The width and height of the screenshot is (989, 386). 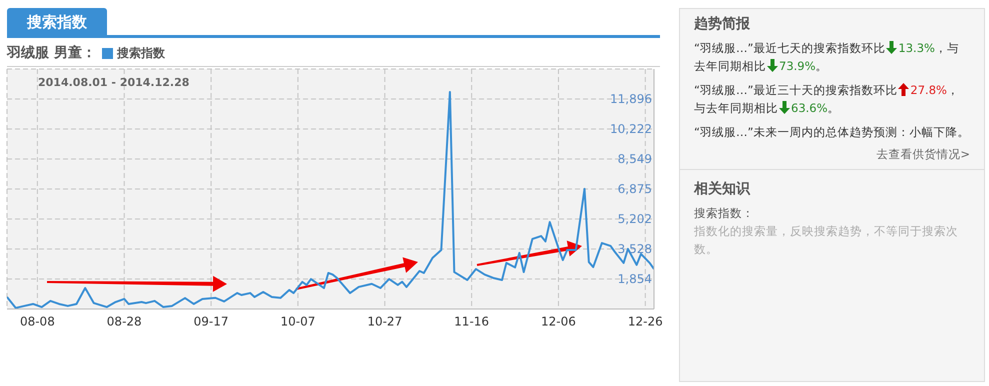 I want to click on x-tick-label: 11-16, so click(x=472, y=321).